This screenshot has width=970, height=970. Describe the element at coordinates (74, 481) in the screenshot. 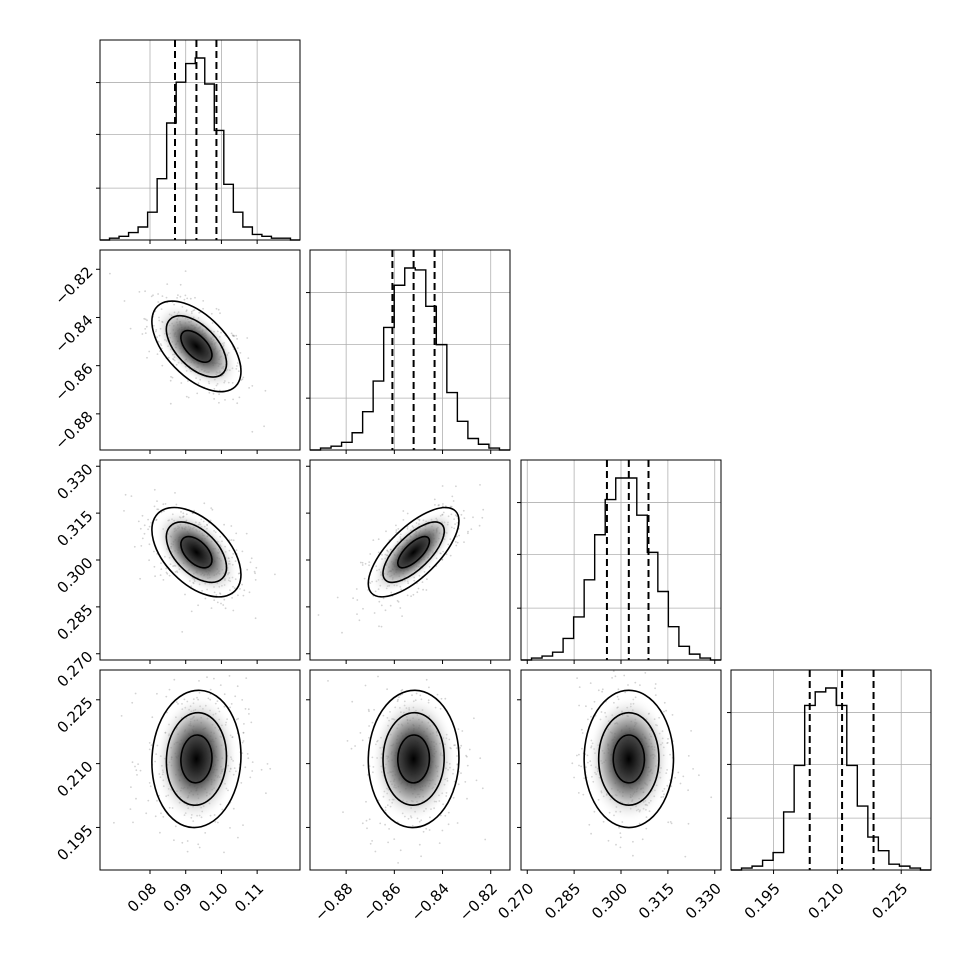

I see `y-tick-label: 0.330` at that location.